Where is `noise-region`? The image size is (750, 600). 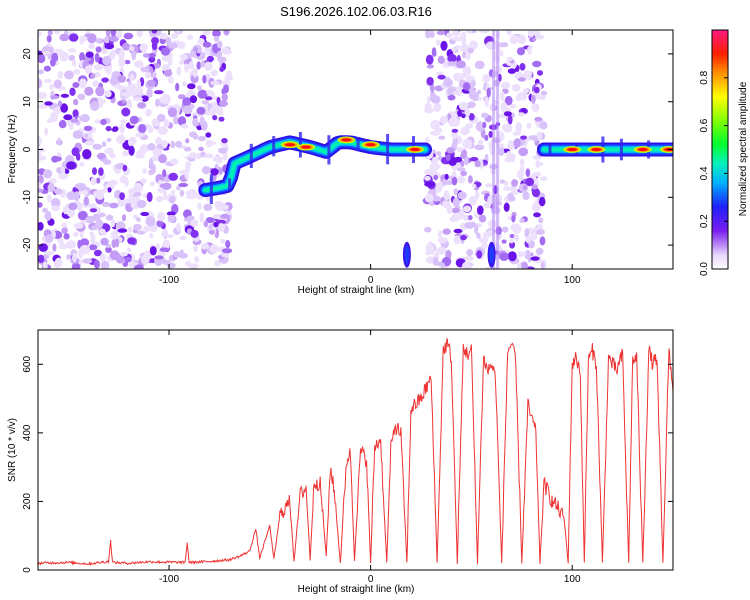 noise-region is located at coordinates (485, 149).